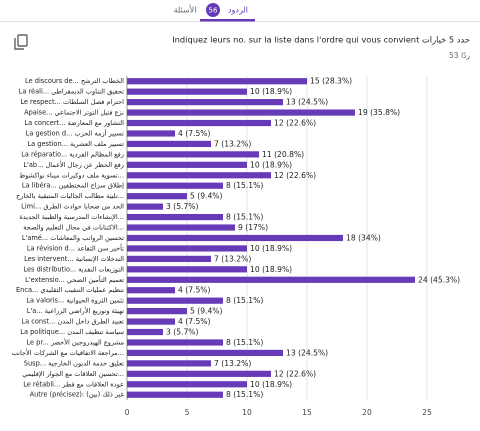 The height and width of the screenshot is (431, 480). What do you see at coordinates (75, 341) in the screenshot?
I see `category-label: Le pr... مشروع الهيدروجين الأخضر` at bounding box center [75, 341].